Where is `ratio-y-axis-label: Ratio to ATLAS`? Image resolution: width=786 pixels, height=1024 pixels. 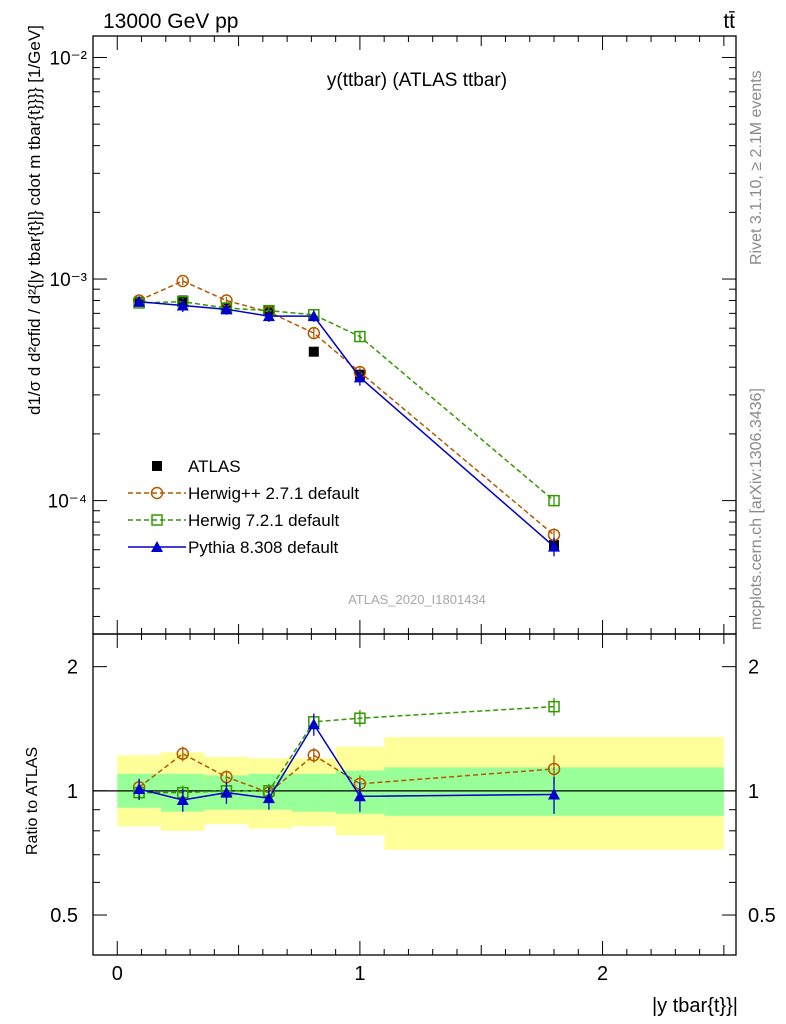 ratio-y-axis-label: Ratio to ATLAS is located at coordinates (32, 801).